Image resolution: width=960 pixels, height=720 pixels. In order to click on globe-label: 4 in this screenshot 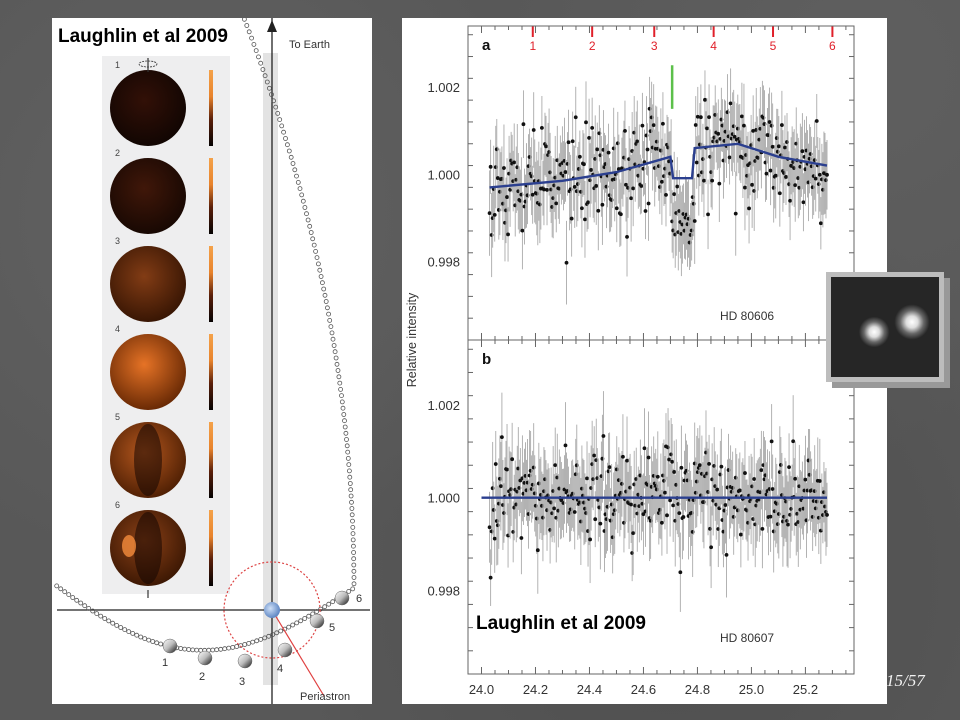, I will do `click(117, 329)`.